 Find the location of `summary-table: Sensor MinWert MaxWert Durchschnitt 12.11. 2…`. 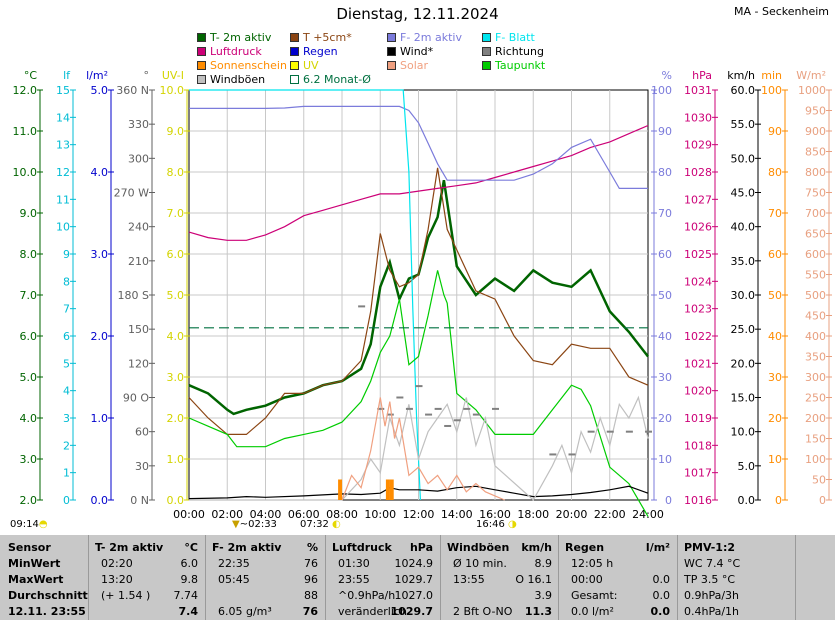

summary-table: Sensor MinWert MaxWert Durchschnitt 12.11. 2… is located at coordinates (417, 577).